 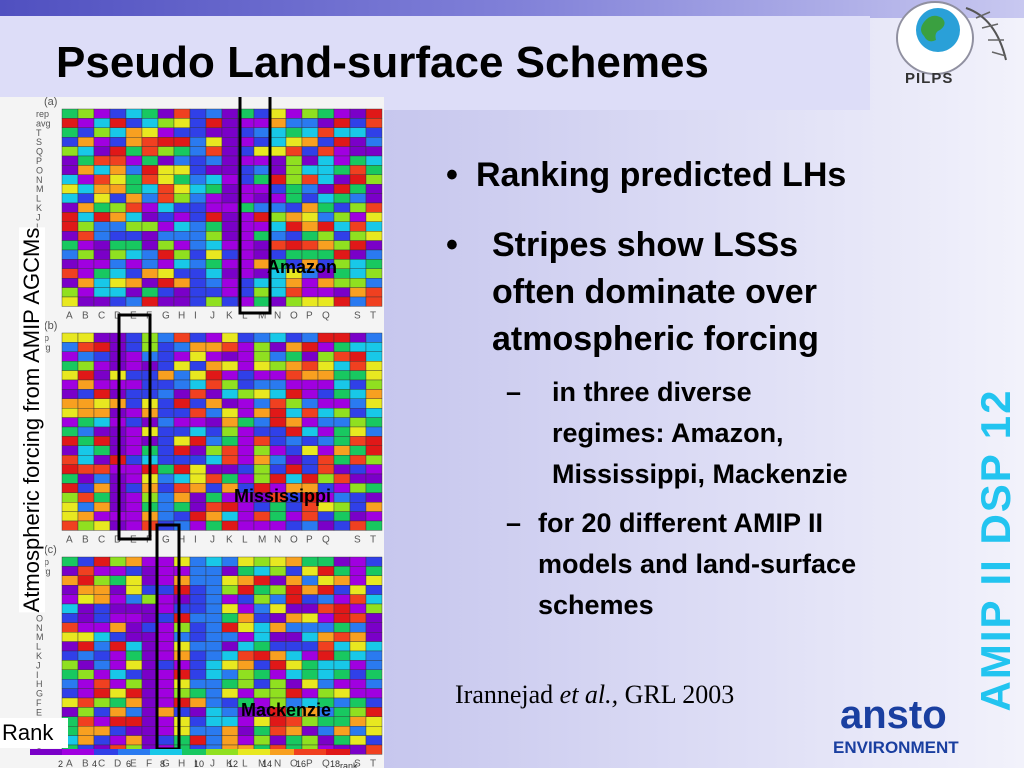 I want to click on col-label: P, so click(x=309, y=539).